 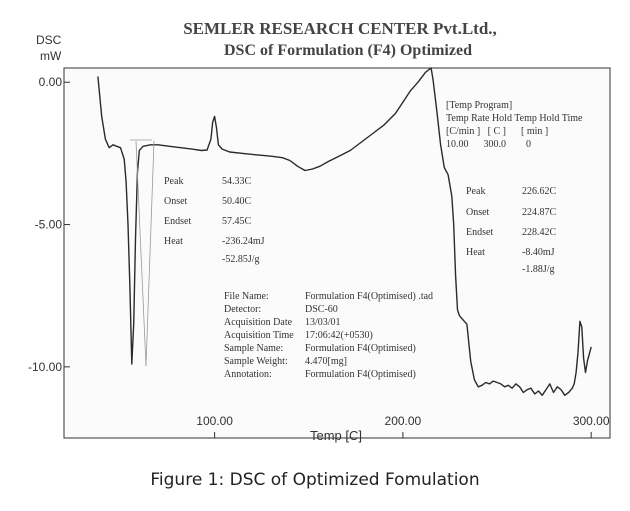 What do you see at coordinates (538, 252) in the screenshot?
I see `peak2-value-heat: -8.40mJ` at bounding box center [538, 252].